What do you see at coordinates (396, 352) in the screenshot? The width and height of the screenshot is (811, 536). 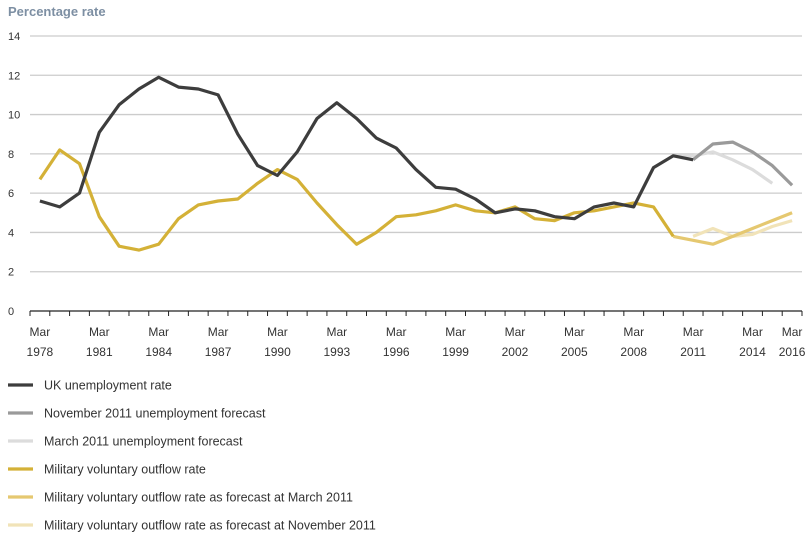 I see `x-tick-label-year: 1996` at bounding box center [396, 352].